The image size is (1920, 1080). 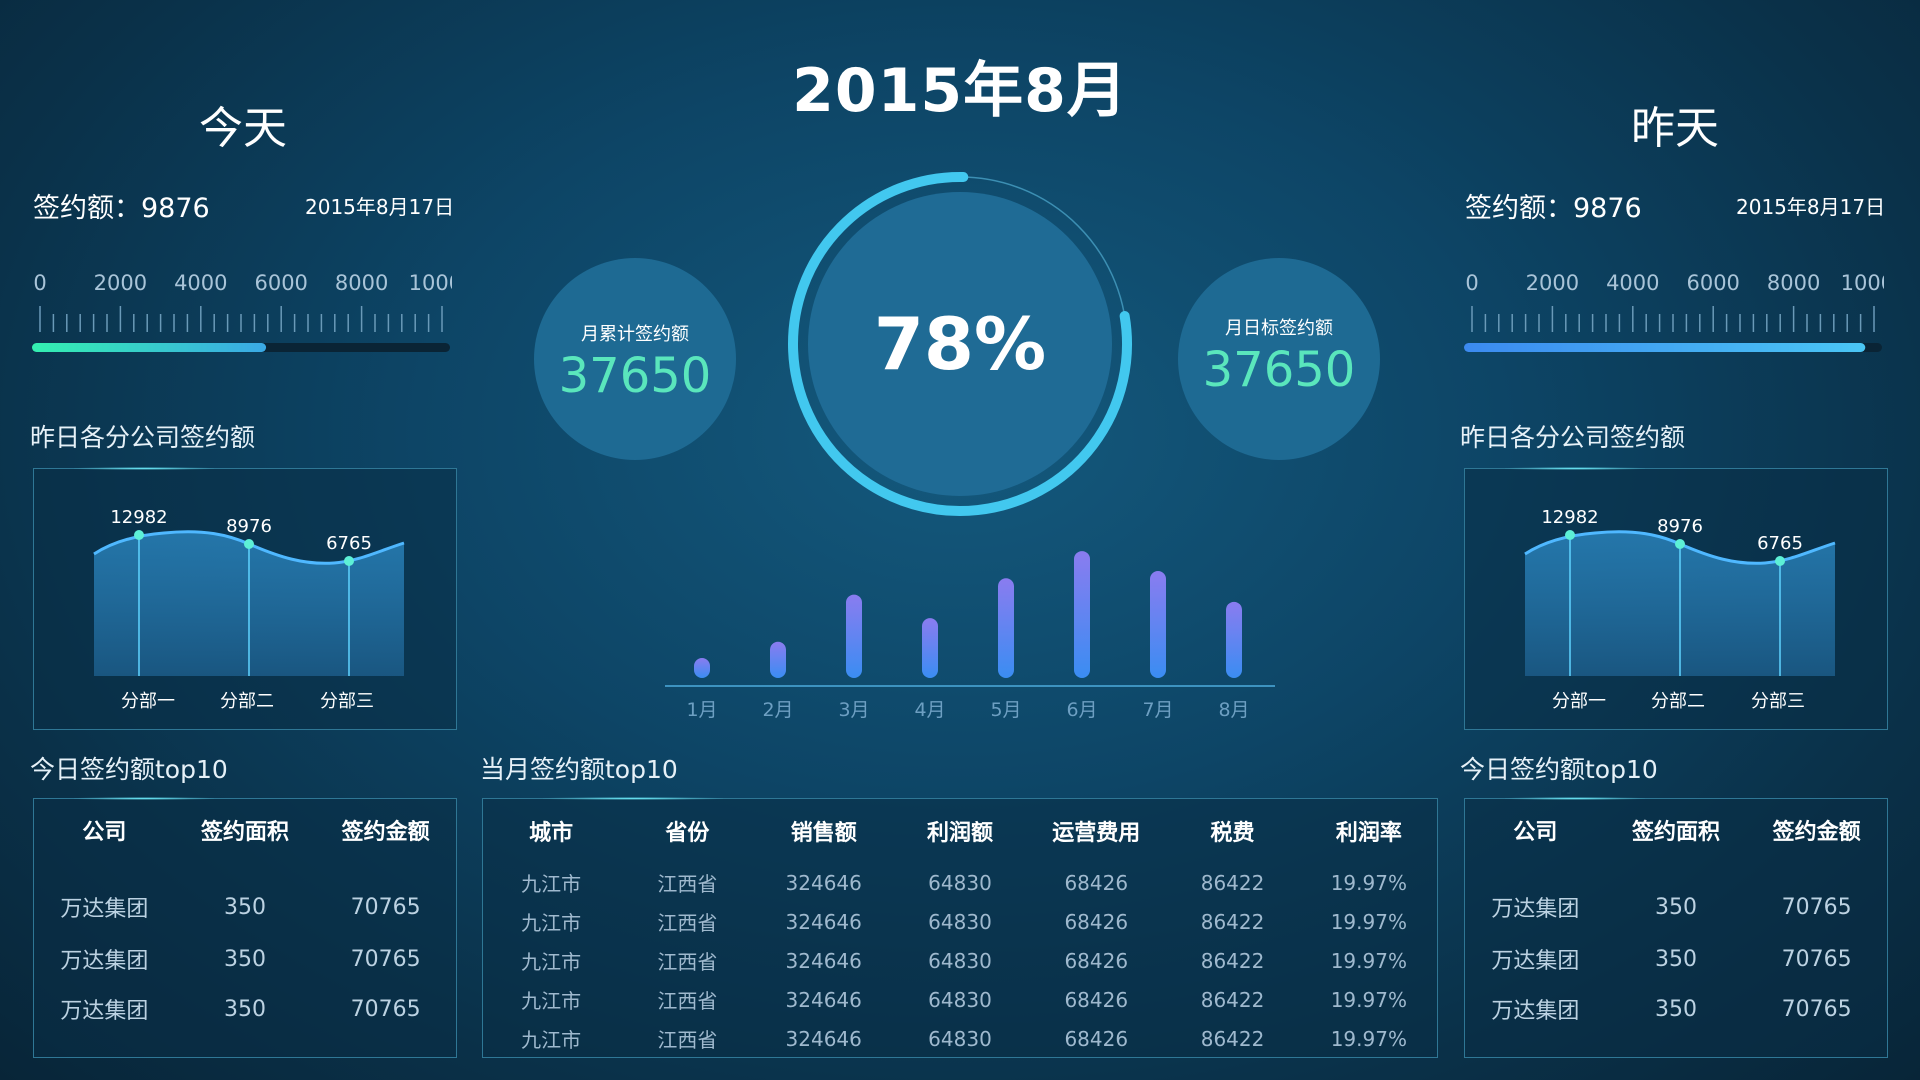 What do you see at coordinates (242, 311) in the screenshot?
I see `today-scale: 0 2000 4000 6000 8000 10000` at bounding box center [242, 311].